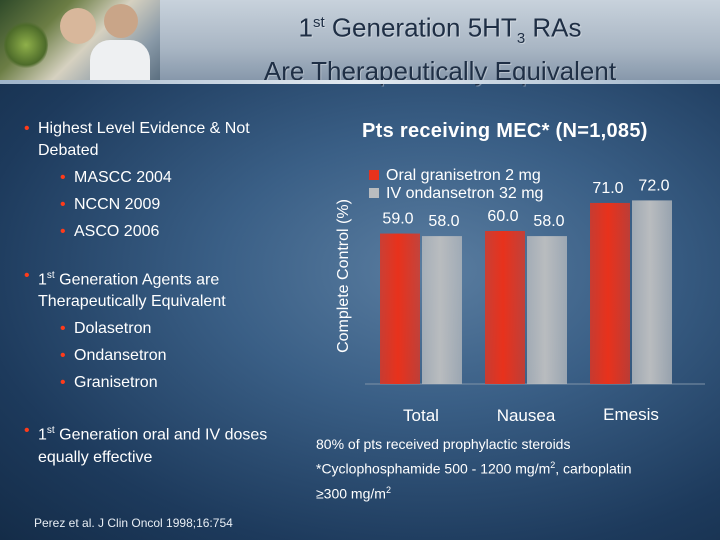  Describe the element at coordinates (169, 140) in the screenshot. I see `bullet-item: Highest Level Evidence & Not Debated` at that location.